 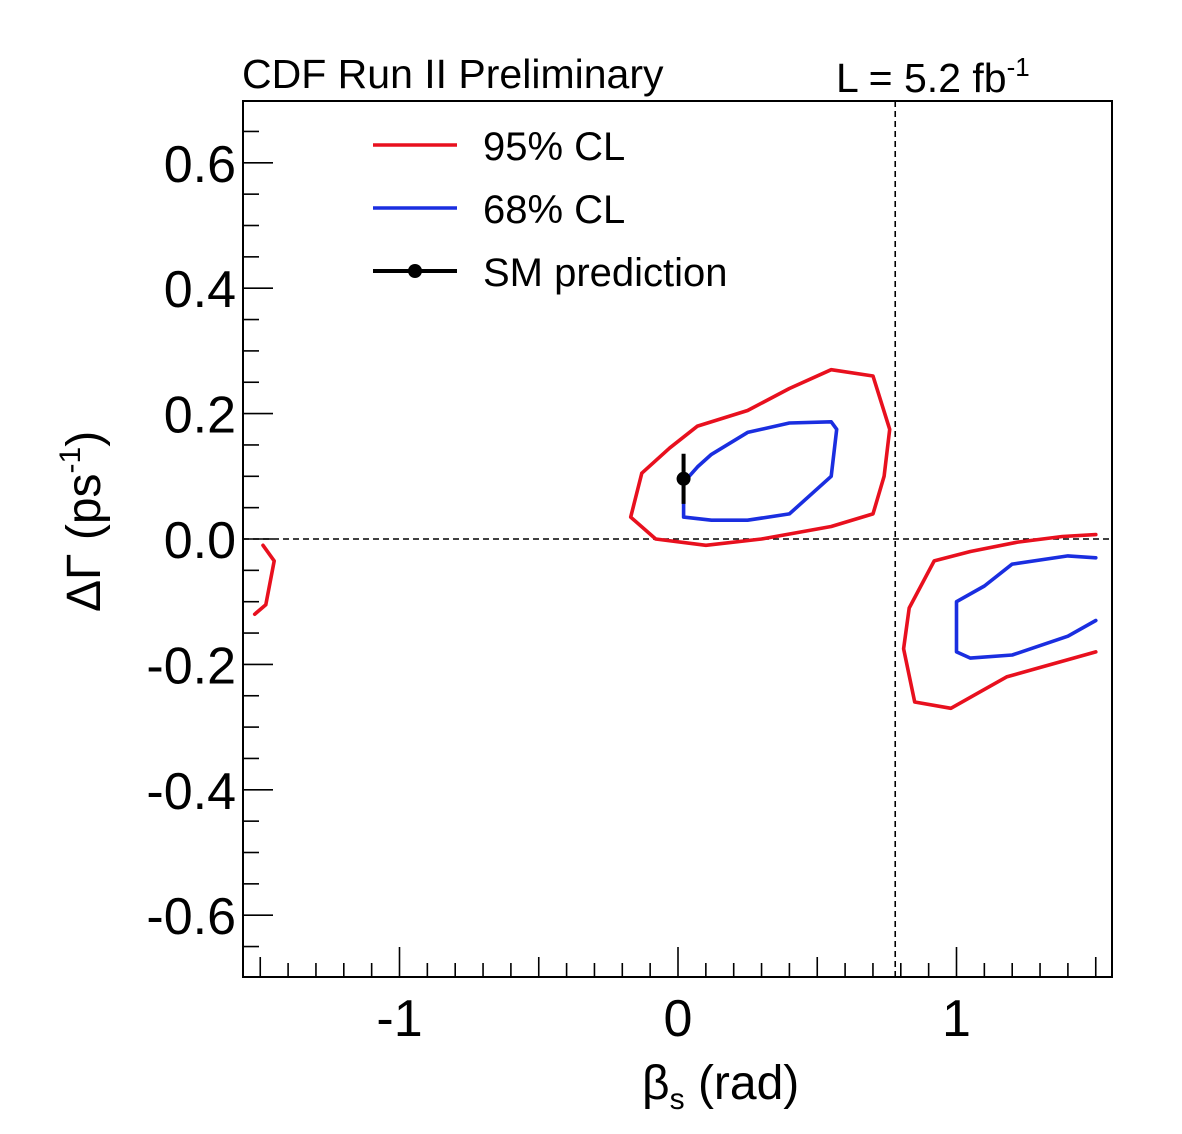 I want to click on y-tick-label: -0.4, so click(x=191, y=792).